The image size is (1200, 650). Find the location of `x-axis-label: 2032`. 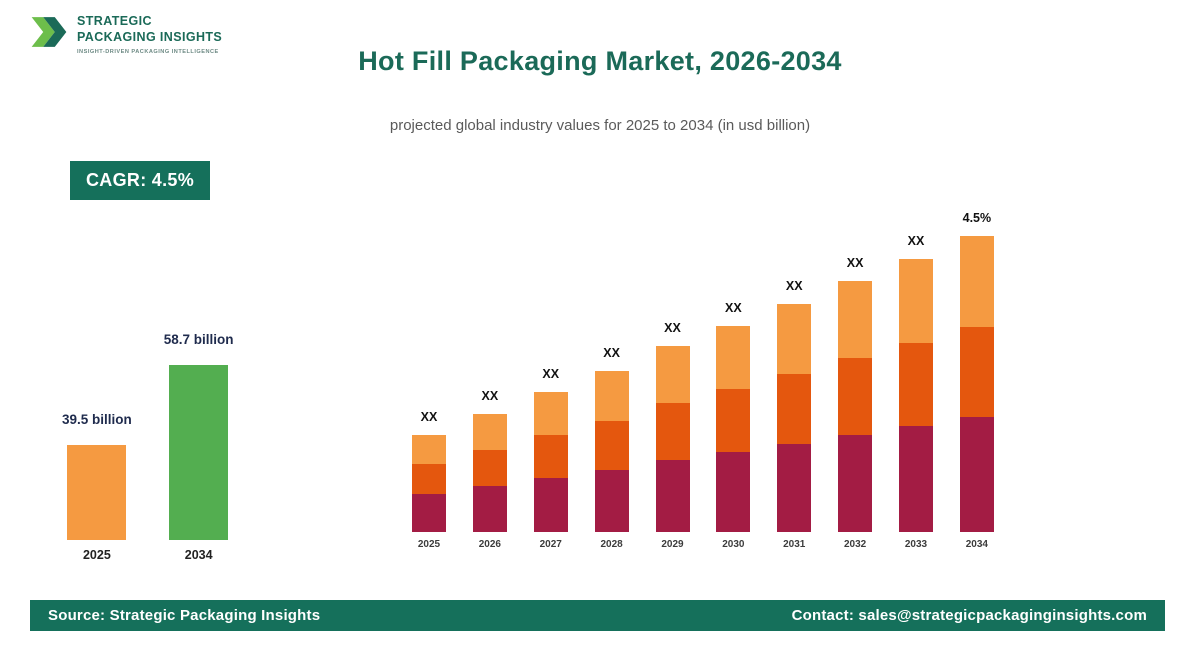

x-axis-label: 2032 is located at coordinates (855, 544).